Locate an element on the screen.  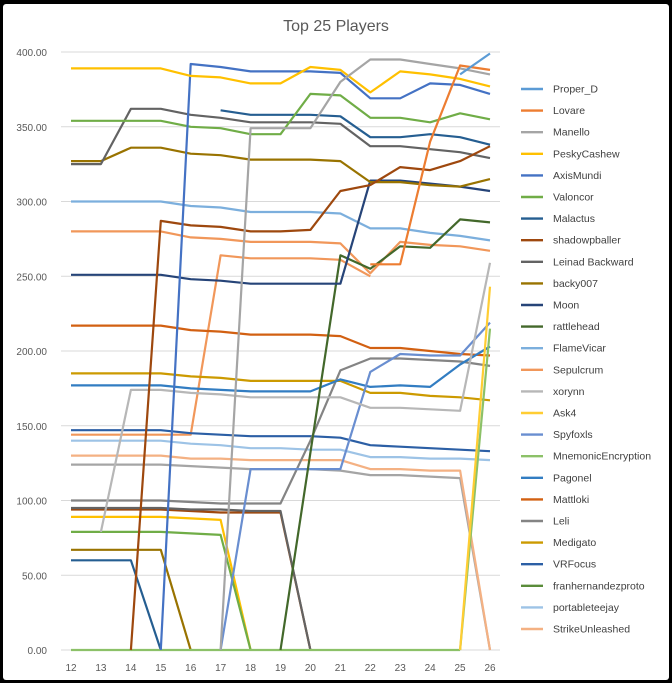
x-tick-label: 23 is located at coordinates (401, 668).